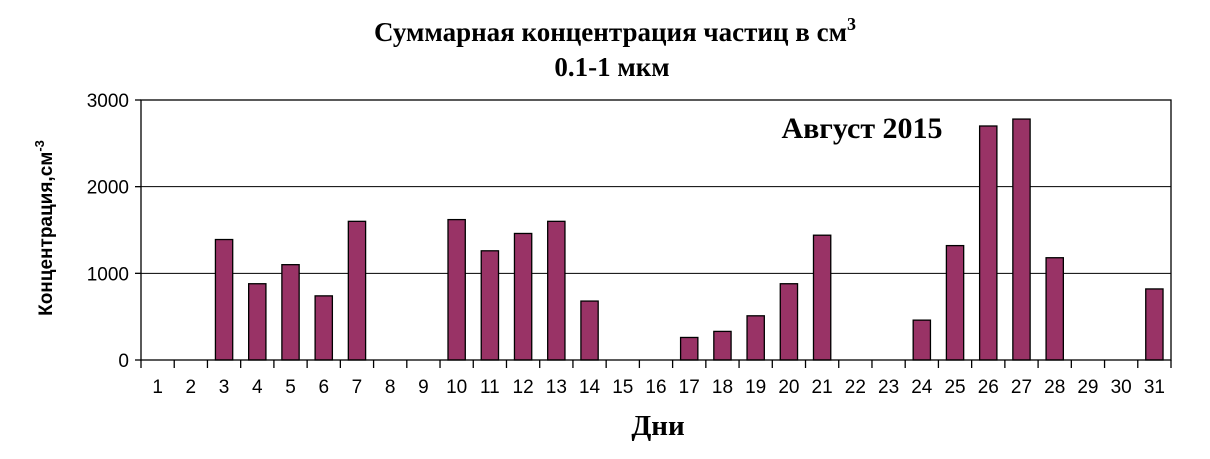 The width and height of the screenshot is (1210, 459). What do you see at coordinates (855, 387) in the screenshot?
I see `x-tick-label: 22` at bounding box center [855, 387].